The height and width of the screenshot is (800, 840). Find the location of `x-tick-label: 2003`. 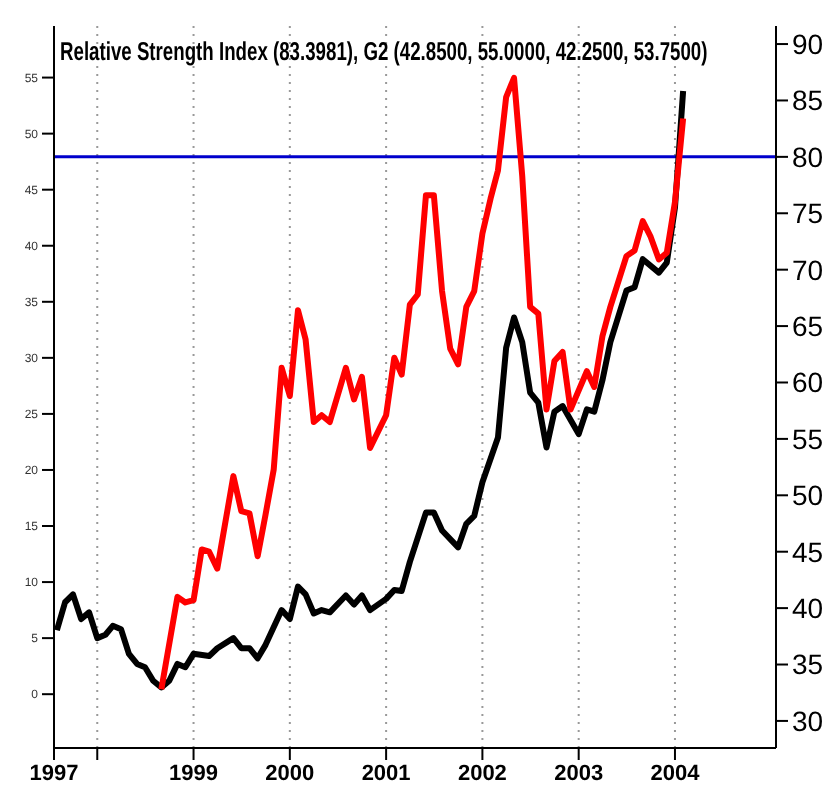

x-tick-label: 2003 is located at coordinates (579, 773).